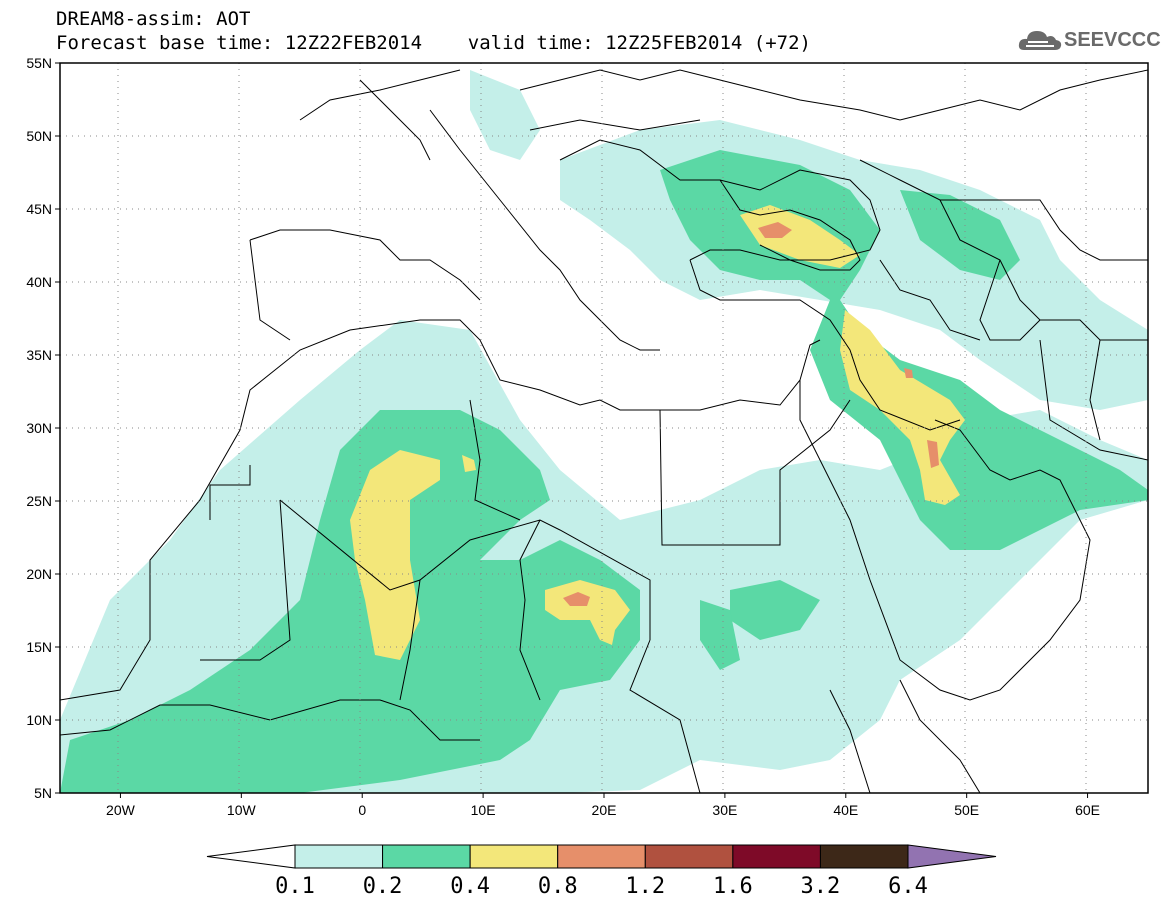 The image size is (1165, 905). Describe the element at coordinates (483, 810) in the screenshot. I see `lon-tick-label: 10E` at that location.